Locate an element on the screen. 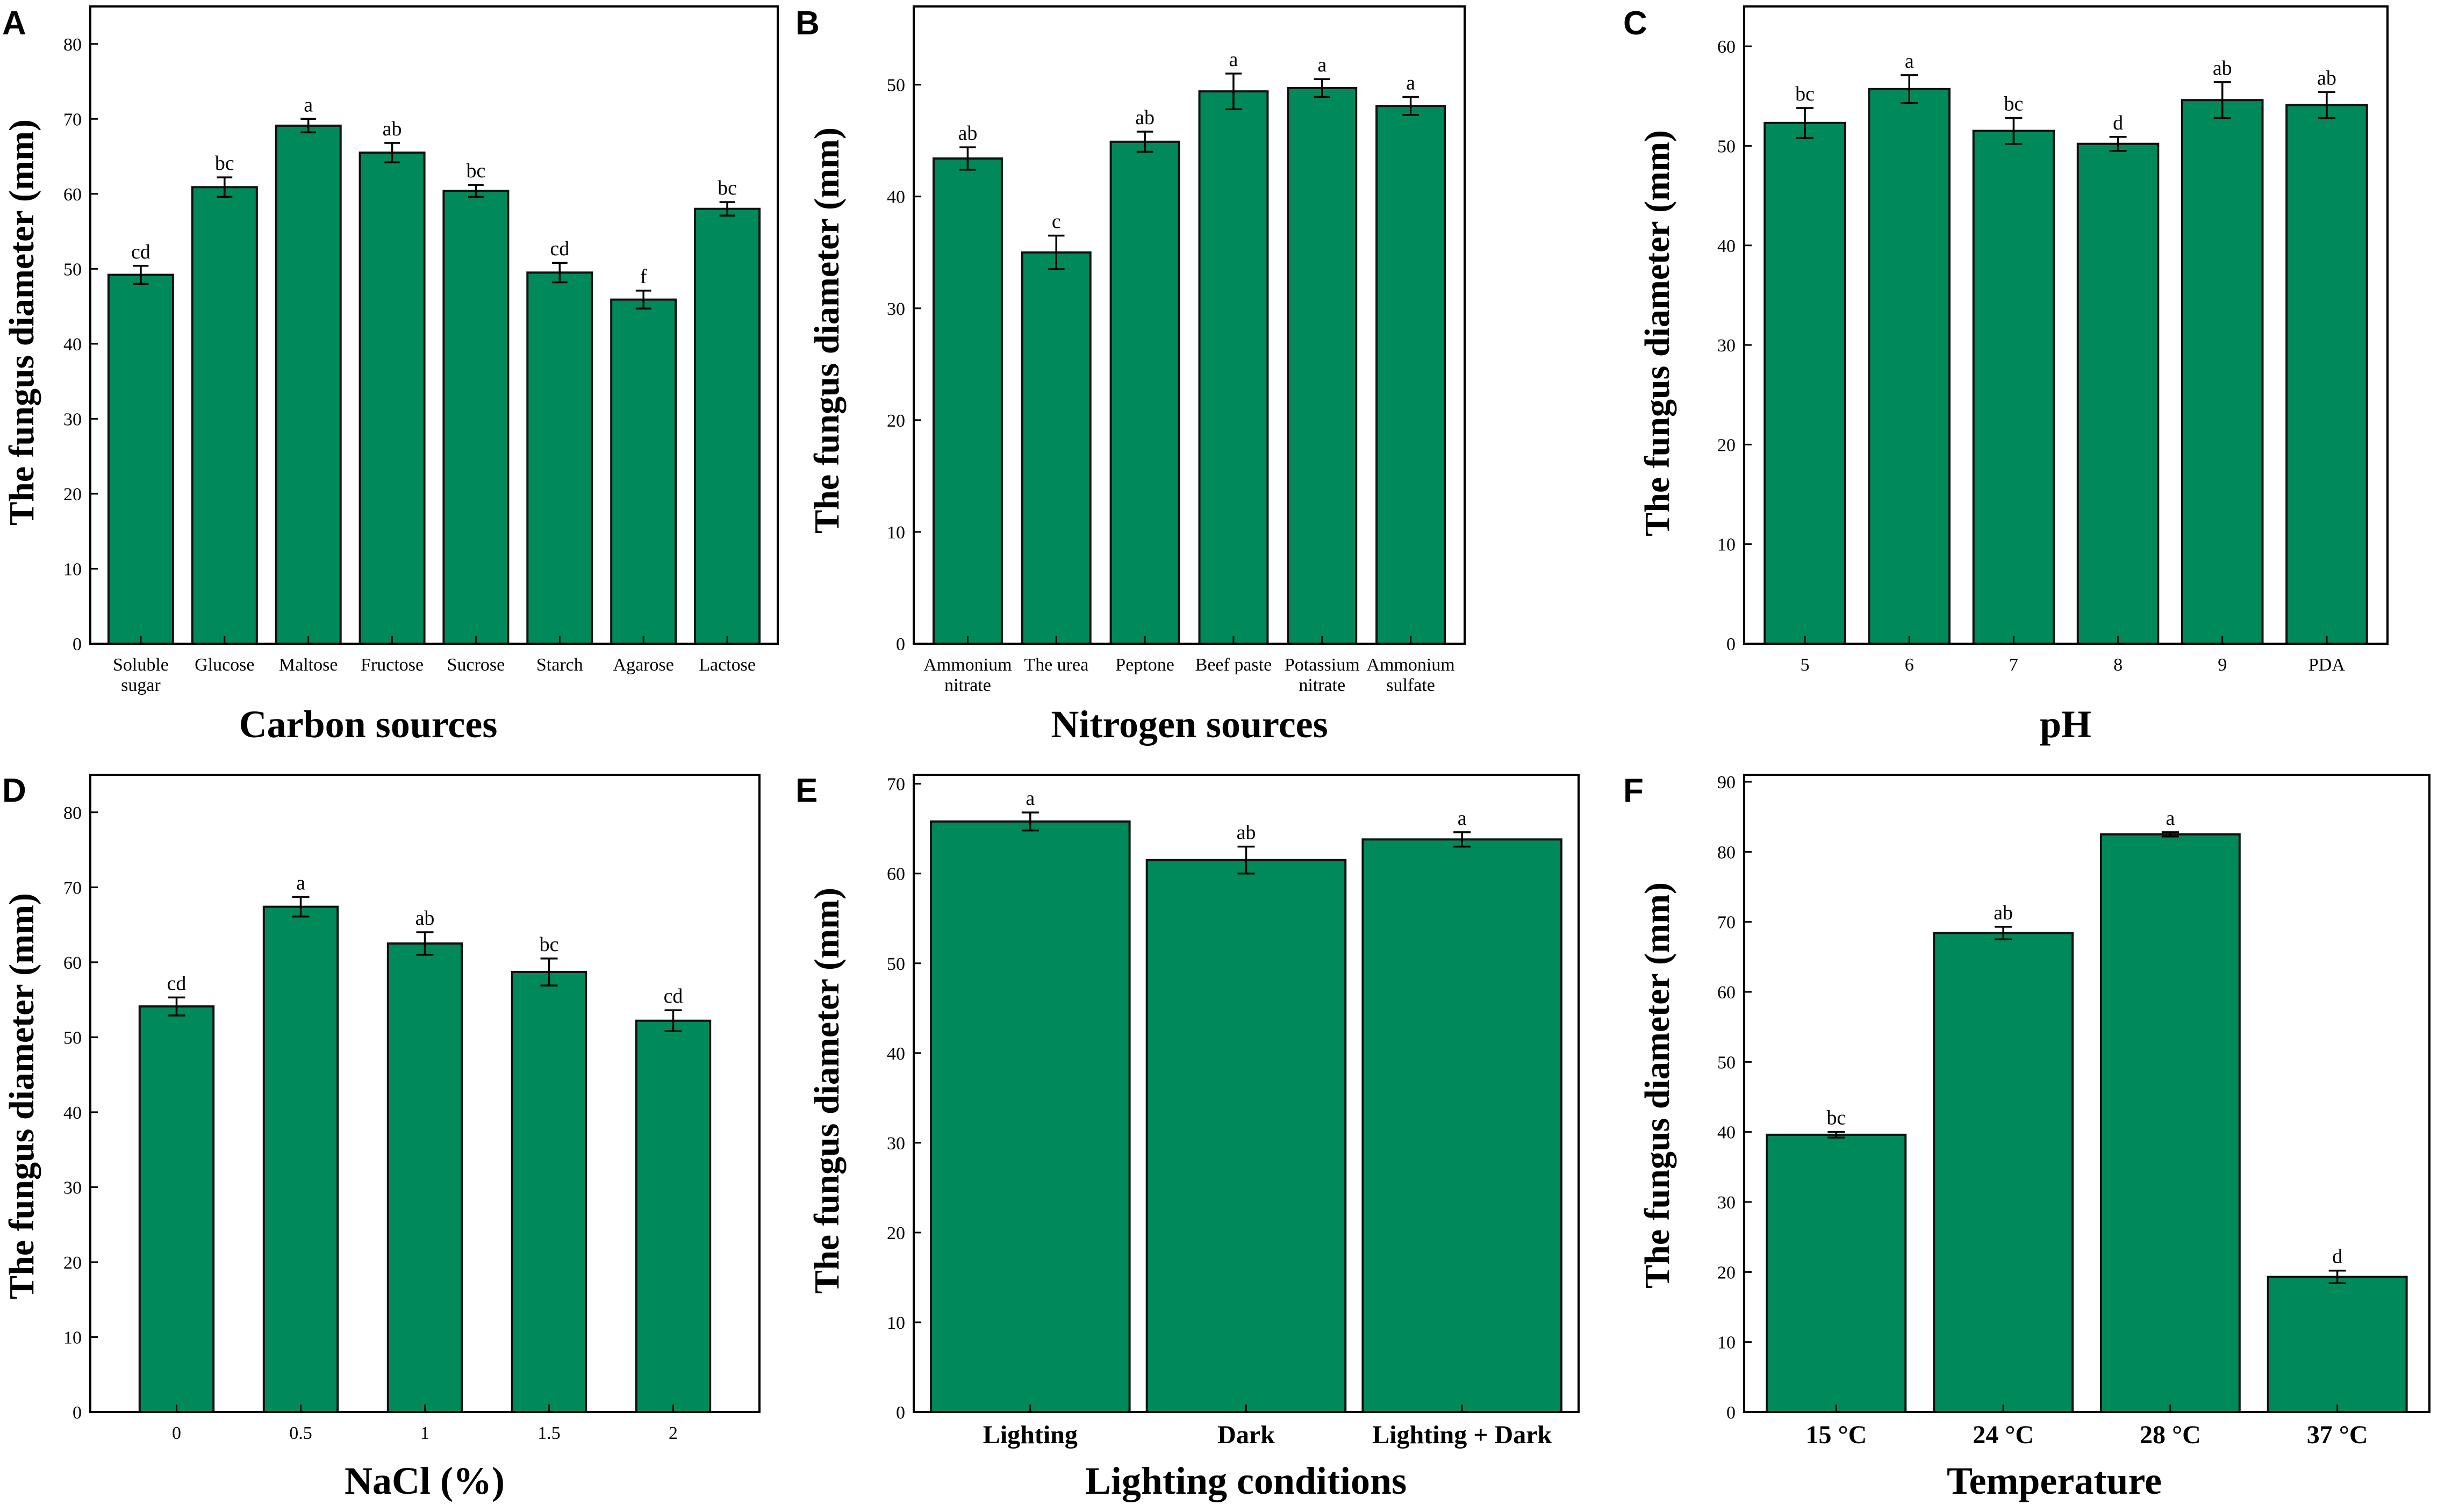 The width and height of the screenshot is (2452, 1512). panel-e-y-tick-label: 0 is located at coordinates (900, 1413).